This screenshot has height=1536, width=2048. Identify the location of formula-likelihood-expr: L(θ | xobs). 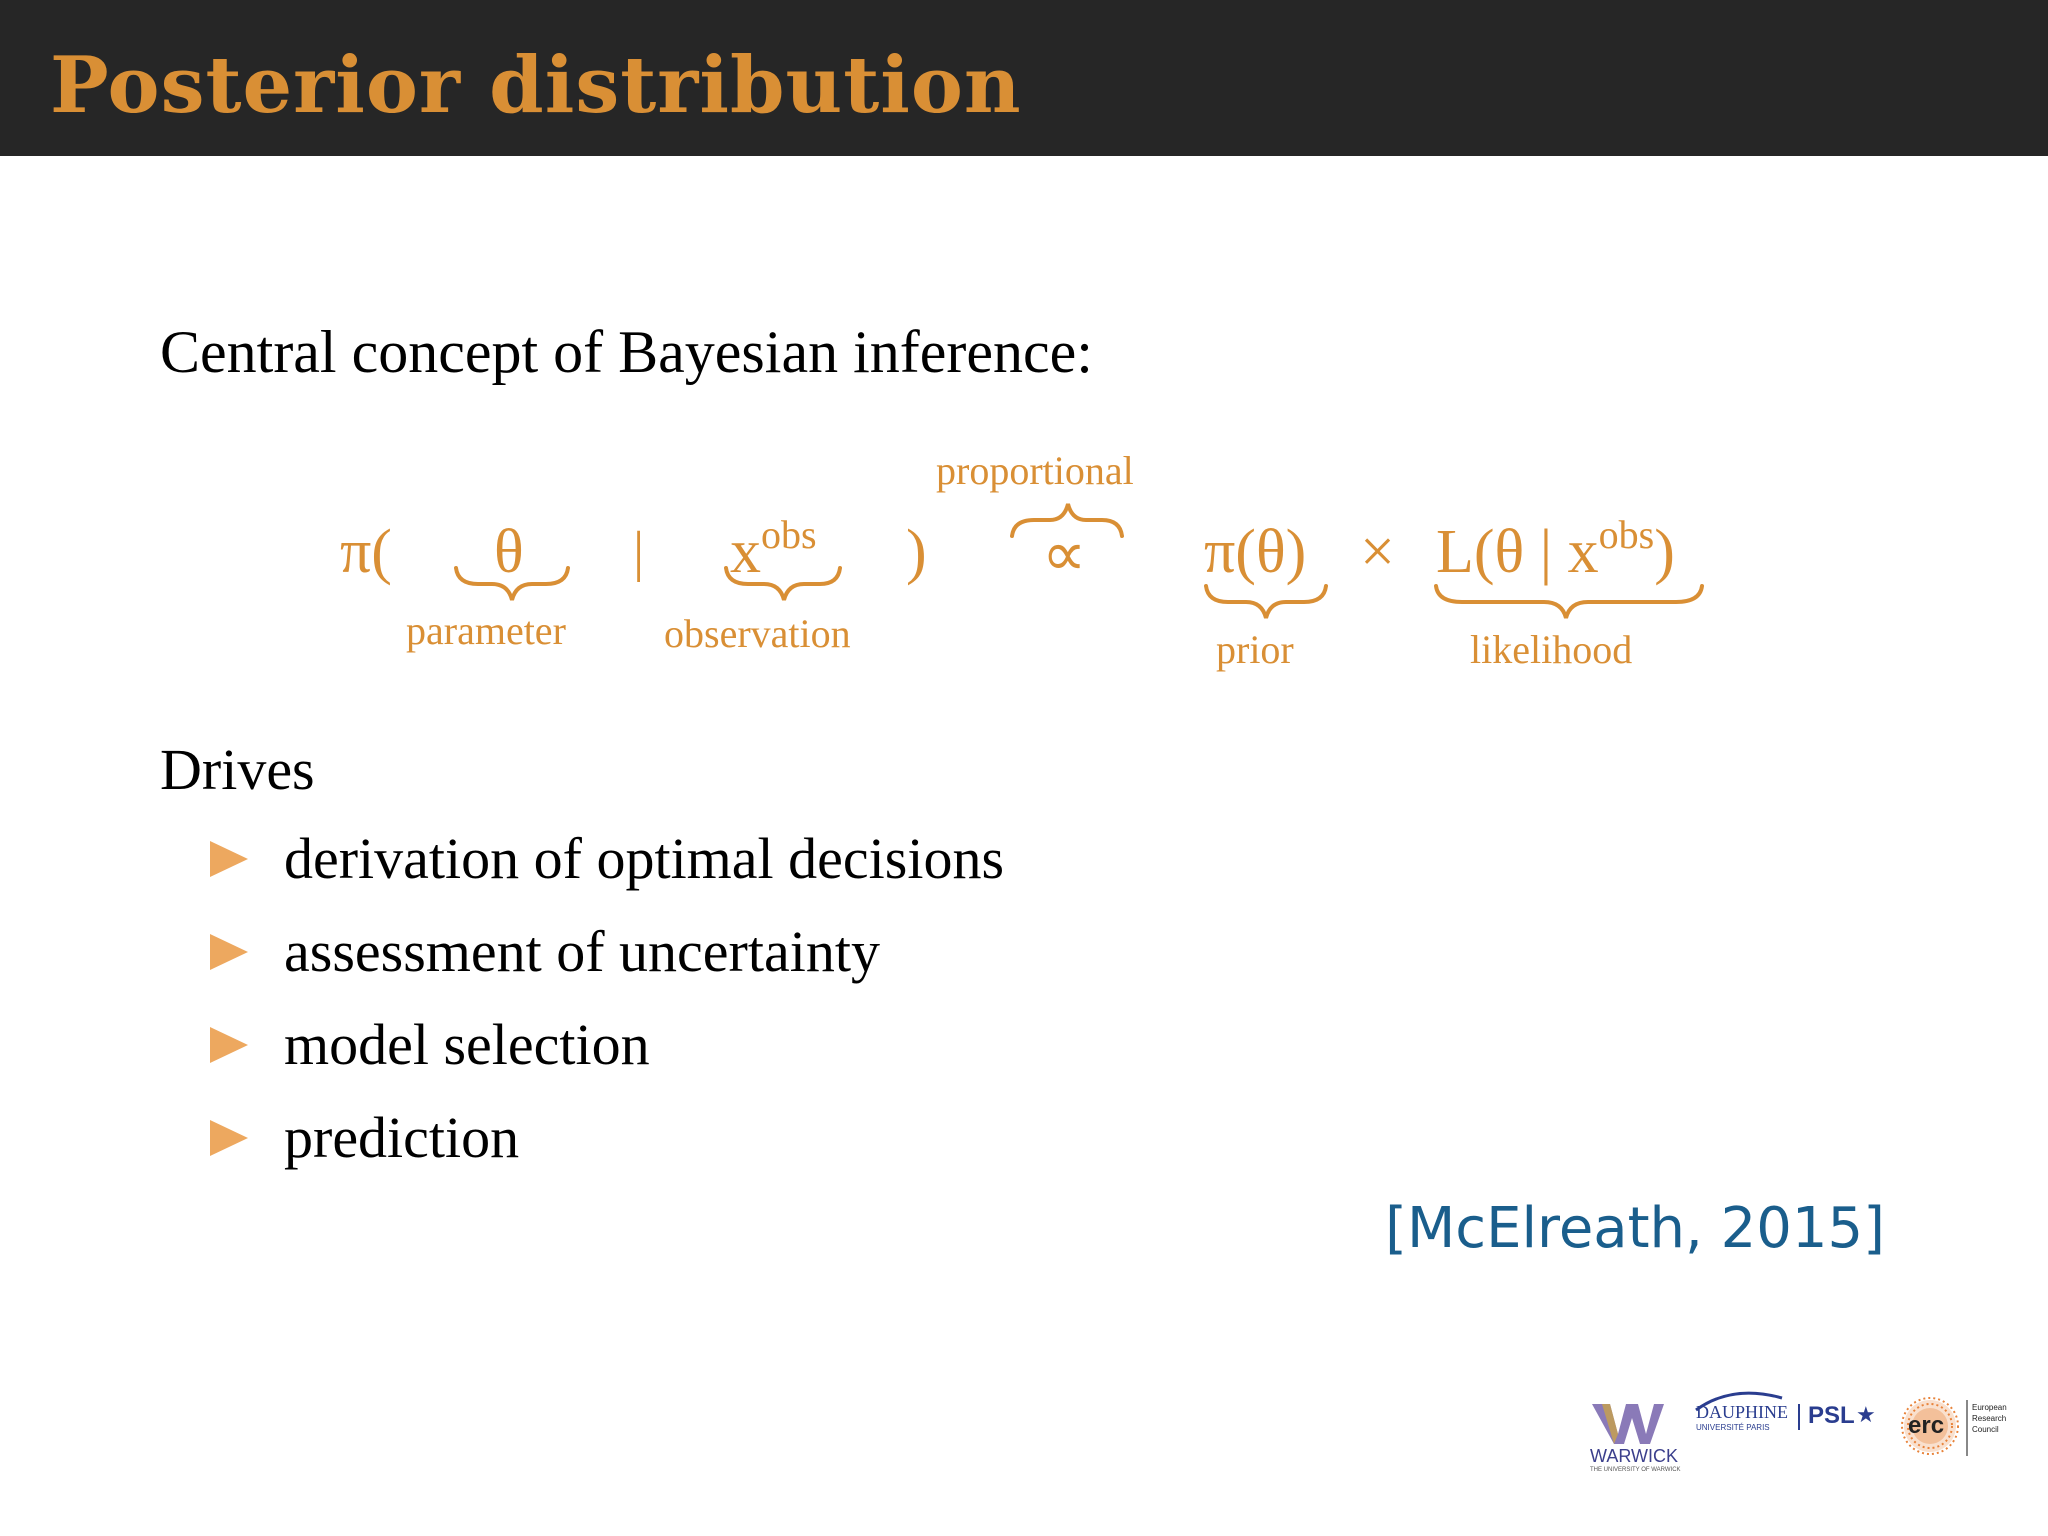
(1555, 550).